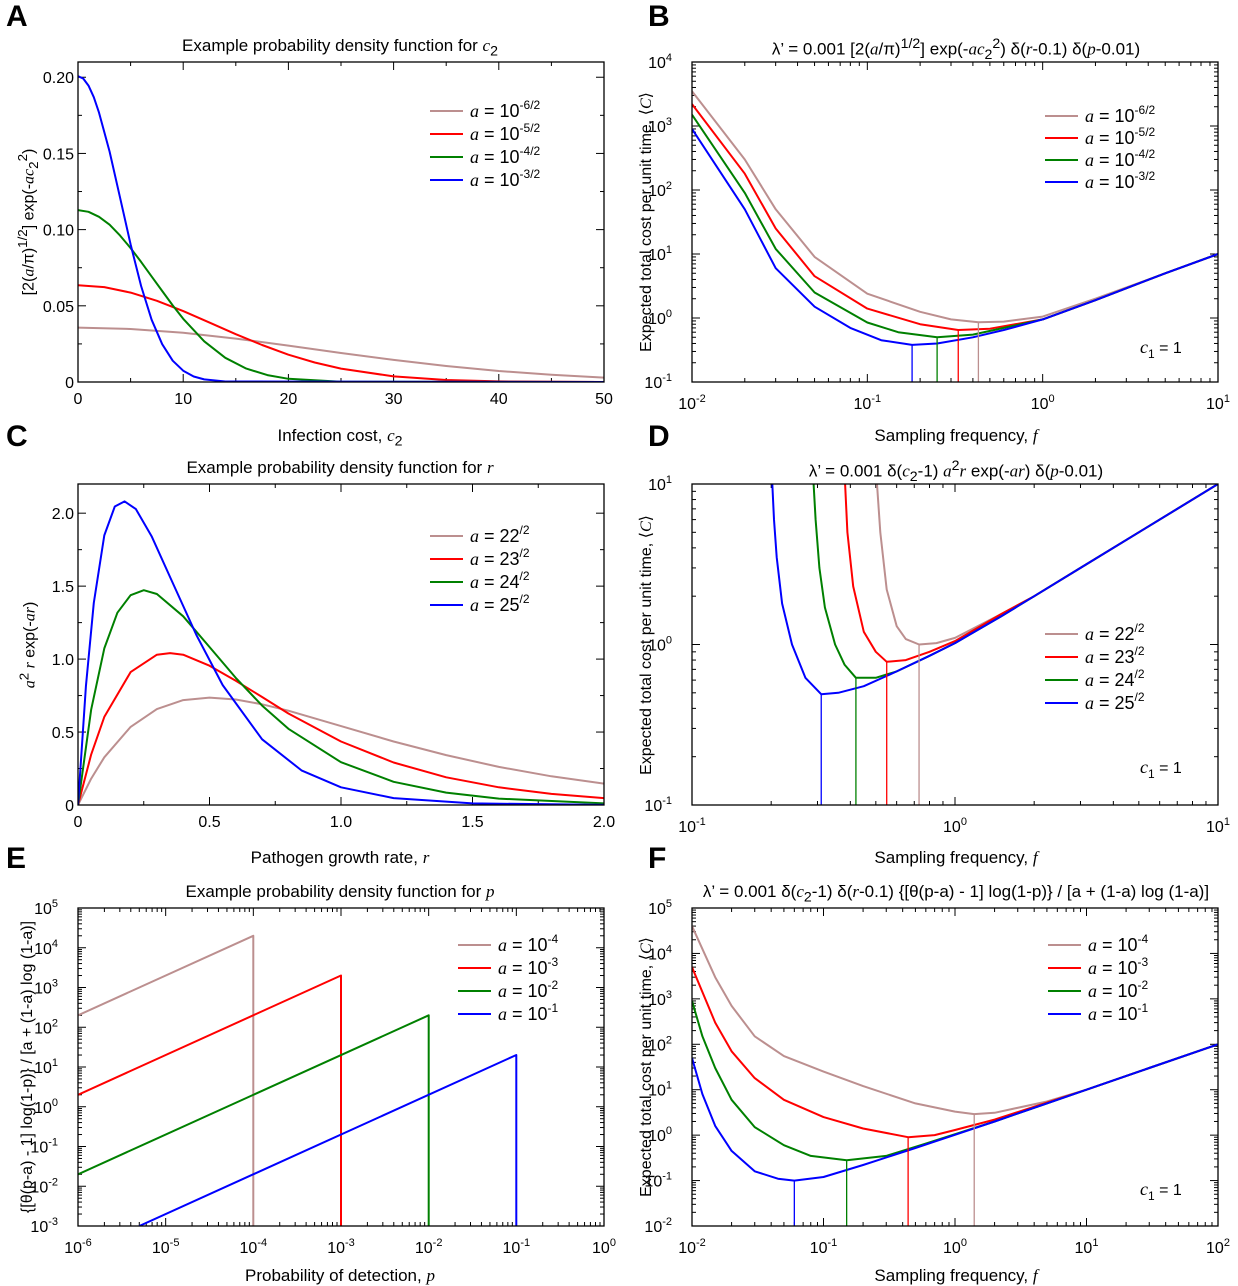 The width and height of the screenshot is (1238, 1286). I want to click on legend-label: a = 10-4, so click(528, 943).